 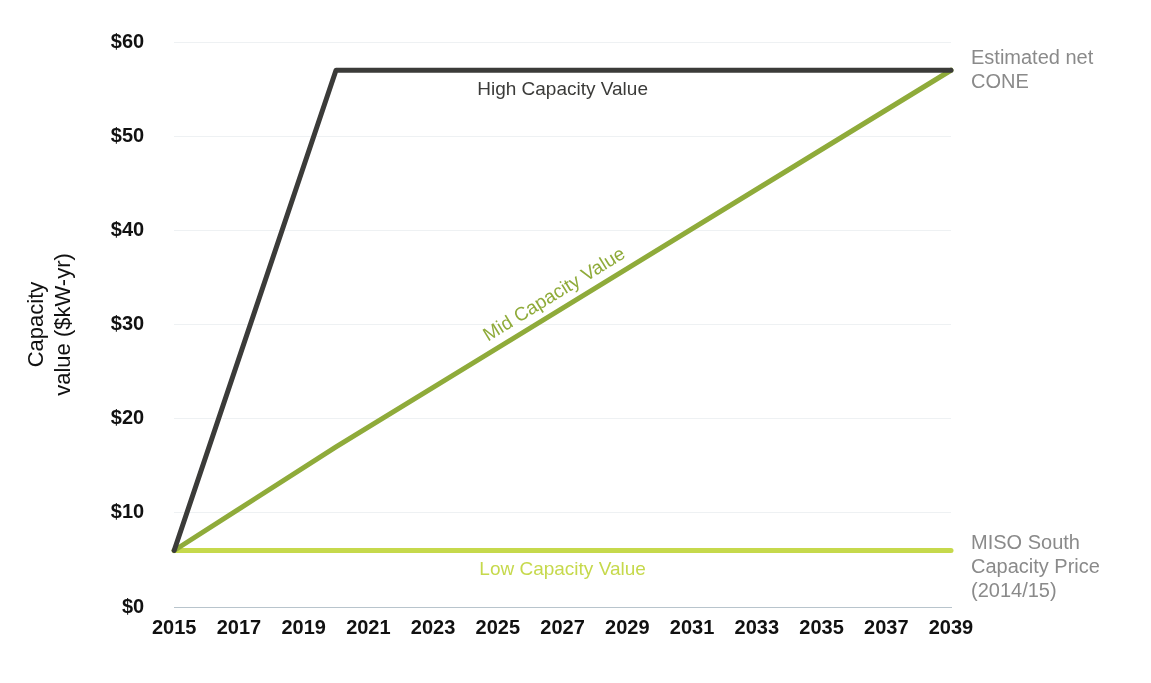 What do you see at coordinates (433, 626) in the screenshot?
I see `x-tick-label: 2023` at bounding box center [433, 626].